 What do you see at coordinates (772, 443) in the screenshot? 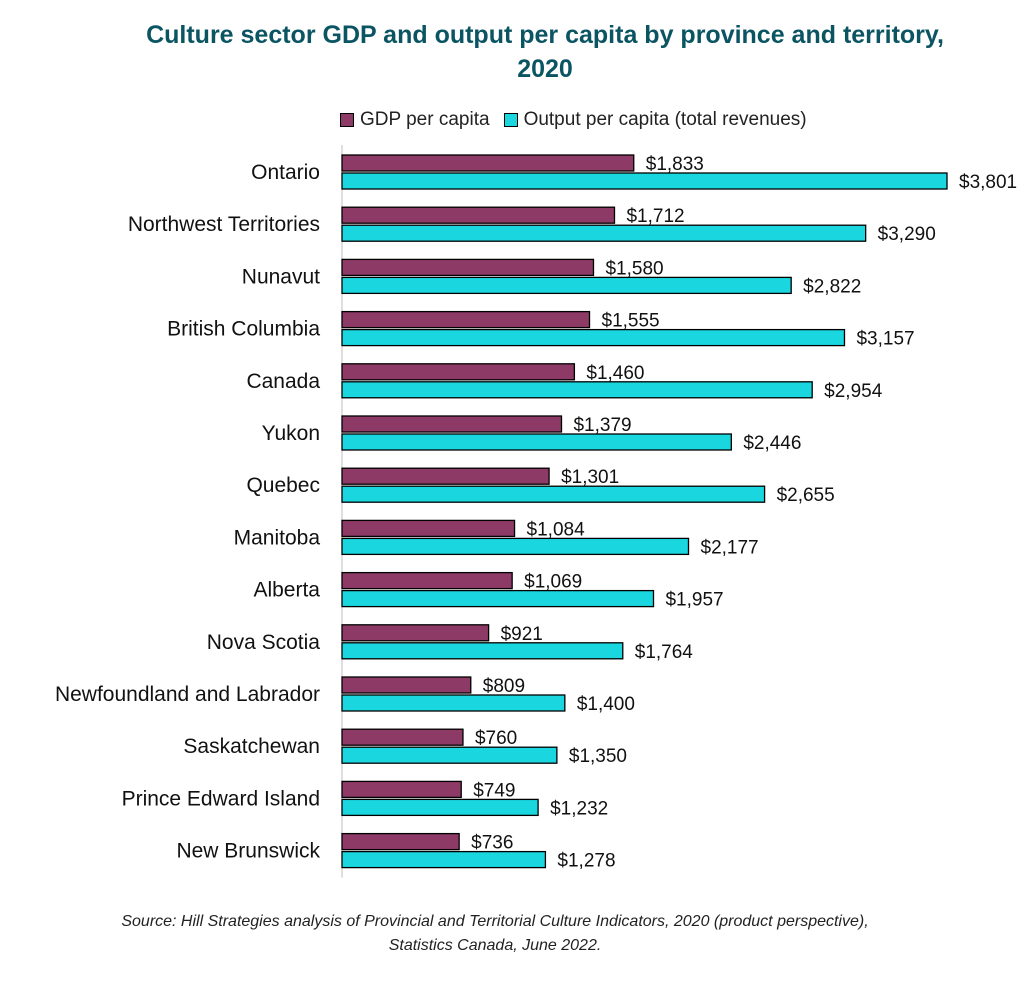
I see `output-value-label: $2,446` at bounding box center [772, 443].